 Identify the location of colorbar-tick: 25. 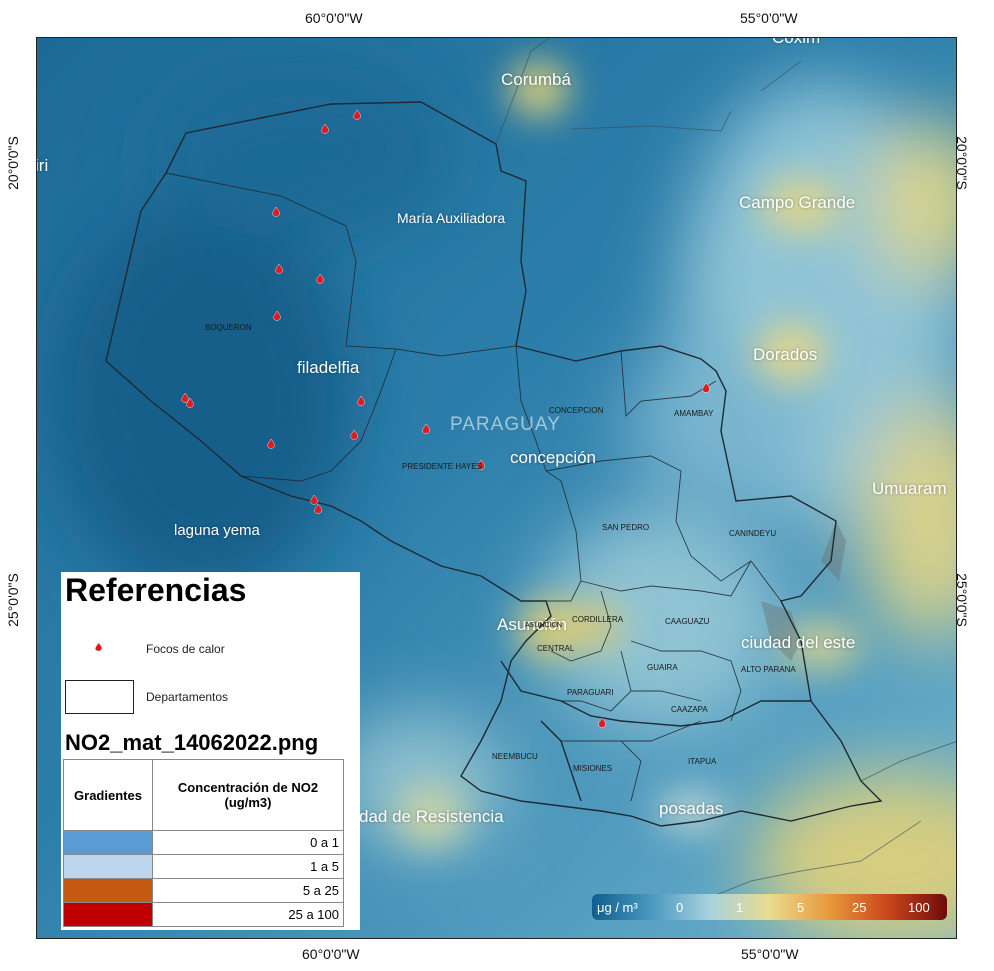
(859, 907).